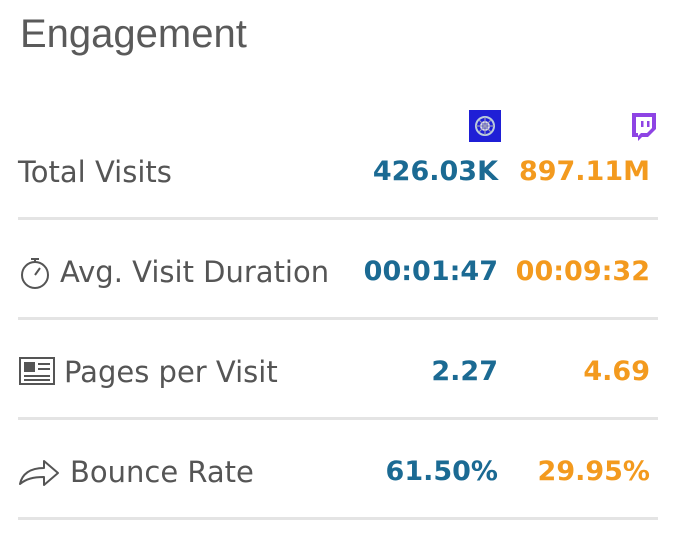 The height and width of the screenshot is (552, 700). What do you see at coordinates (464, 371) in the screenshot?
I see `value-site-1: 2.27` at bounding box center [464, 371].